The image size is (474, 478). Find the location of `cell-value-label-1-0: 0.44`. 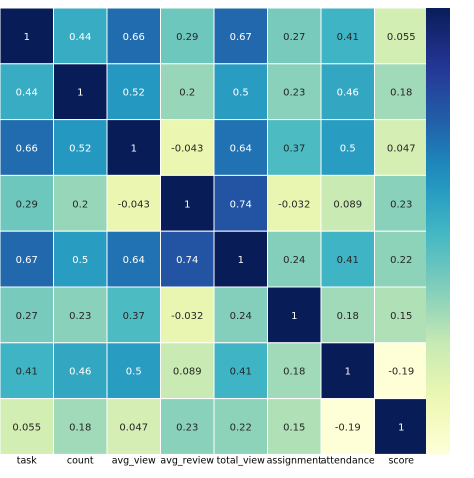

cell-value-label-1-0: 0.44 is located at coordinates (27, 93).